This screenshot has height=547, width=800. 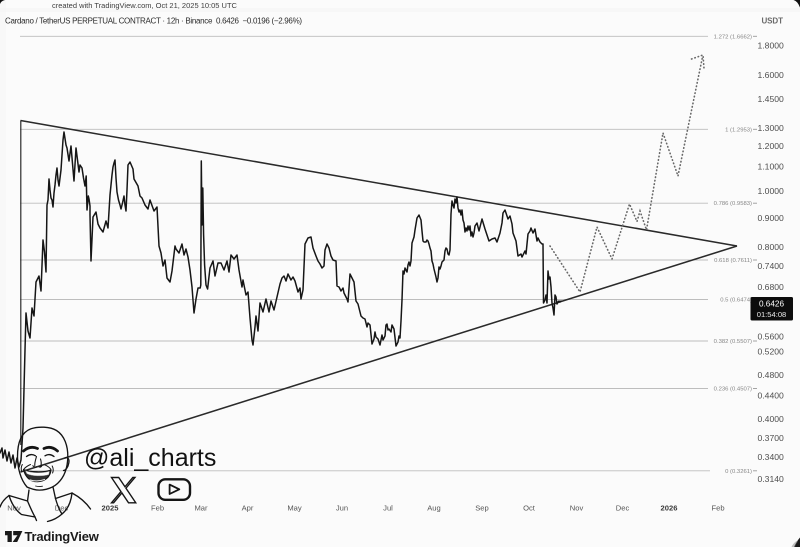 I want to click on svg-text: 0.786 (0.9583), so click(x=733, y=204).